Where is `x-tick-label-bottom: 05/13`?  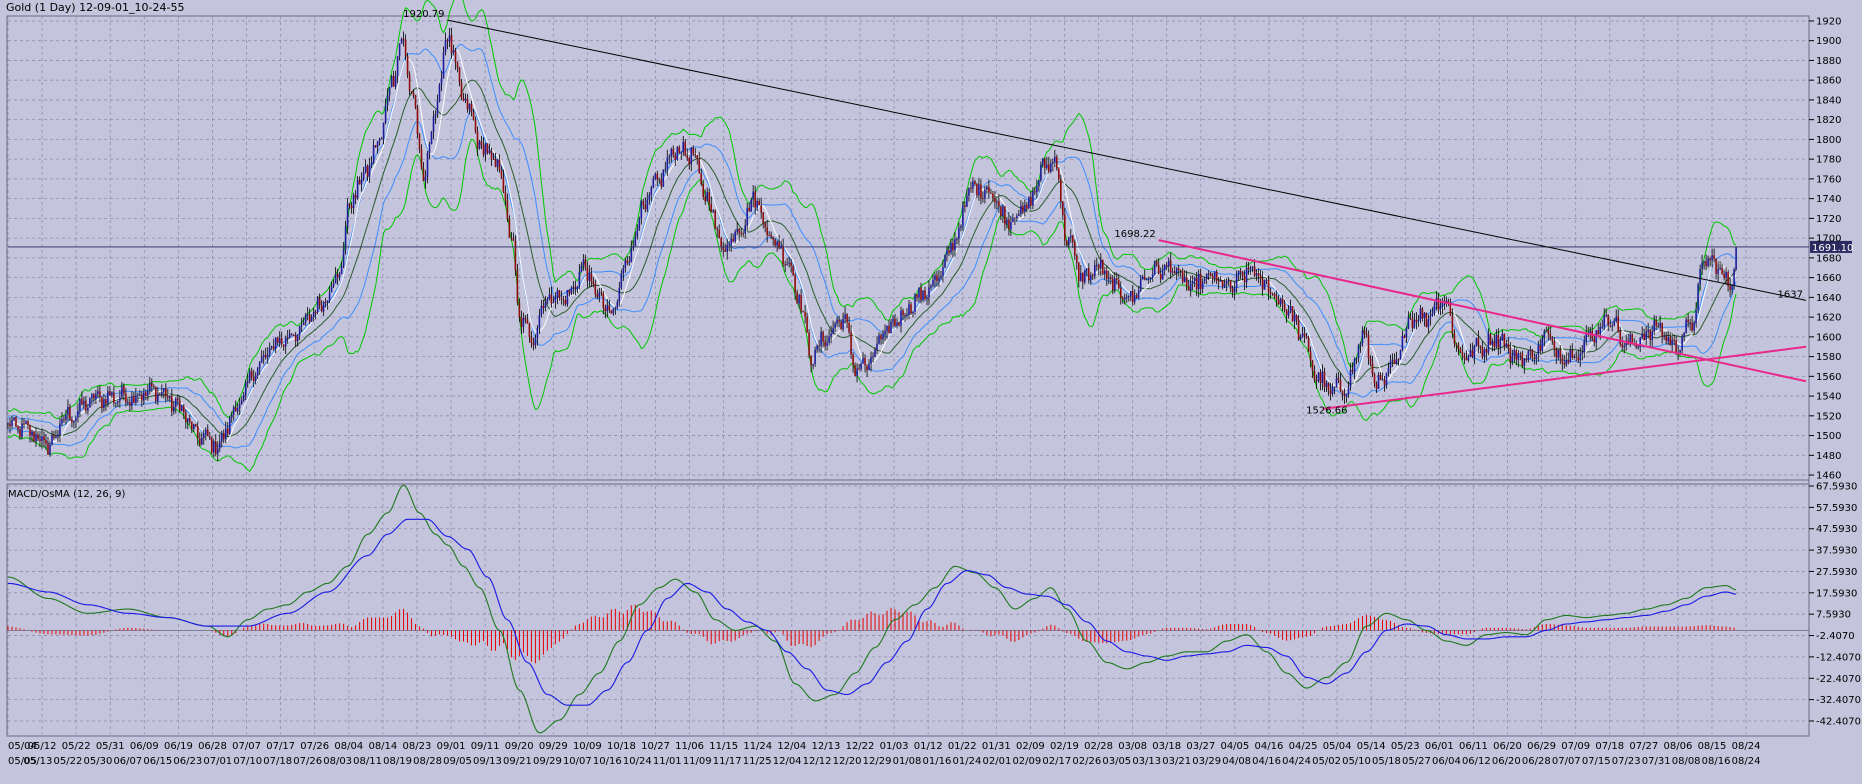
x-tick-label-bottom: 05/13 is located at coordinates (38, 761).